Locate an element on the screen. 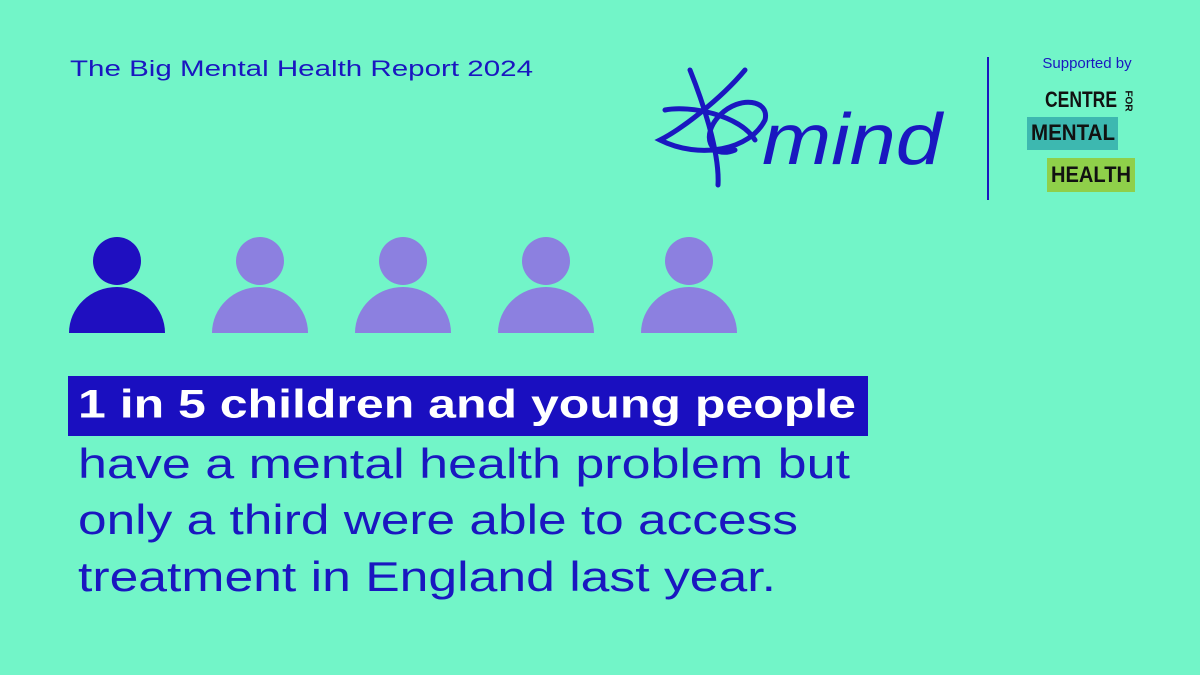  mind-logo-text: mind is located at coordinates (853, 140).